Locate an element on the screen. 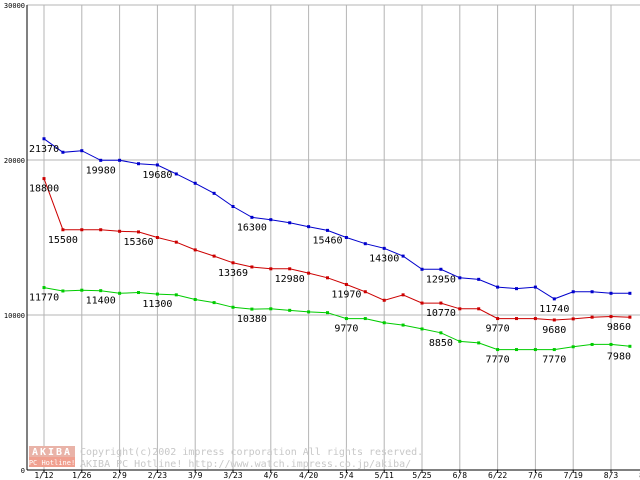  red-data-label: 12980 is located at coordinates (290, 279).